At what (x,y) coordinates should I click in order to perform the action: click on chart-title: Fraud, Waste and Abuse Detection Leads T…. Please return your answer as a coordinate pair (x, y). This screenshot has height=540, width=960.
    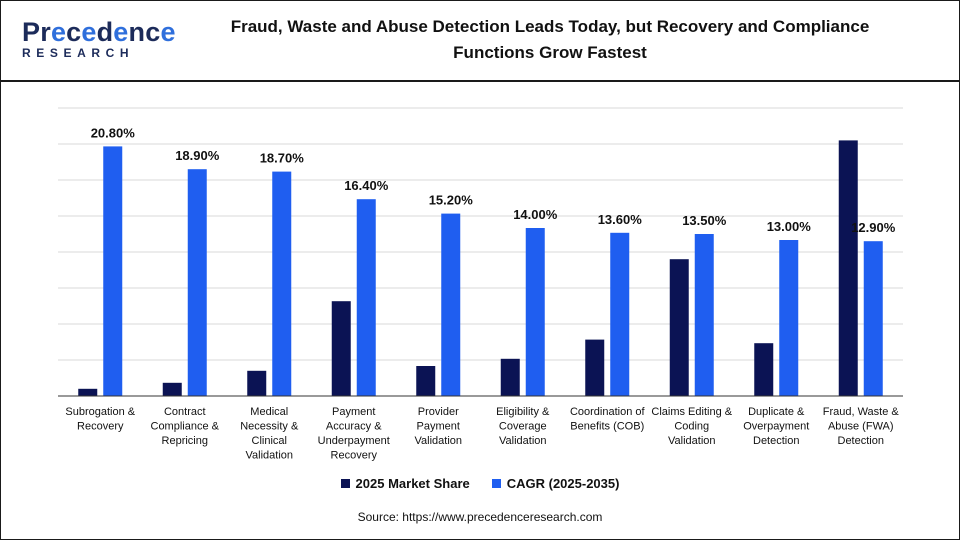
    Looking at the image, I should click on (550, 40).